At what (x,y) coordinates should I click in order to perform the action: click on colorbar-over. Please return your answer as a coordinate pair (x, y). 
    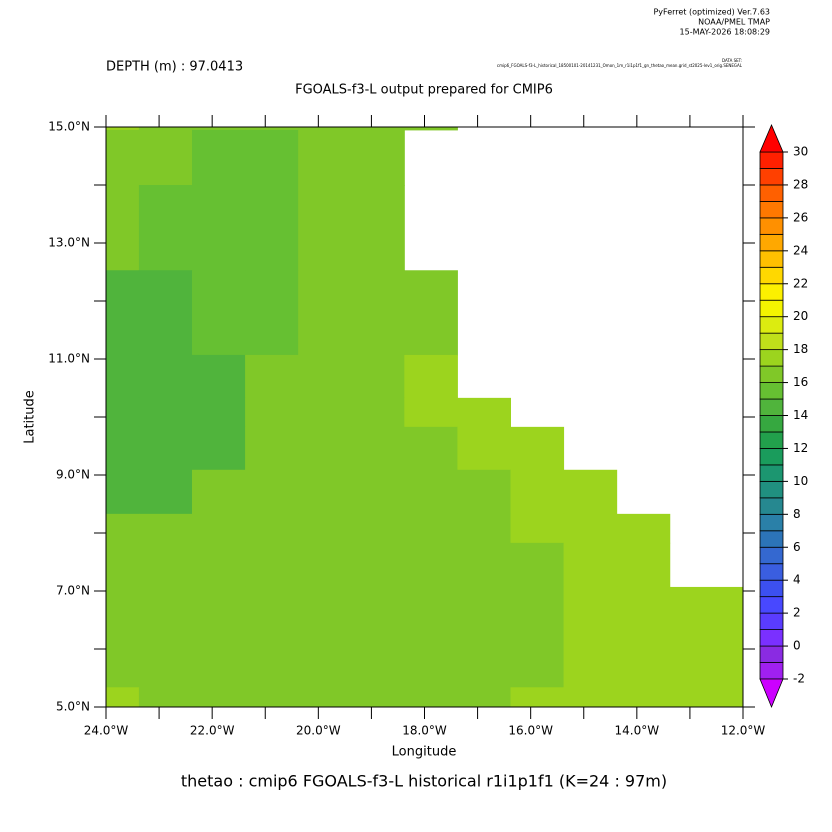
    Looking at the image, I should click on (771, 138).